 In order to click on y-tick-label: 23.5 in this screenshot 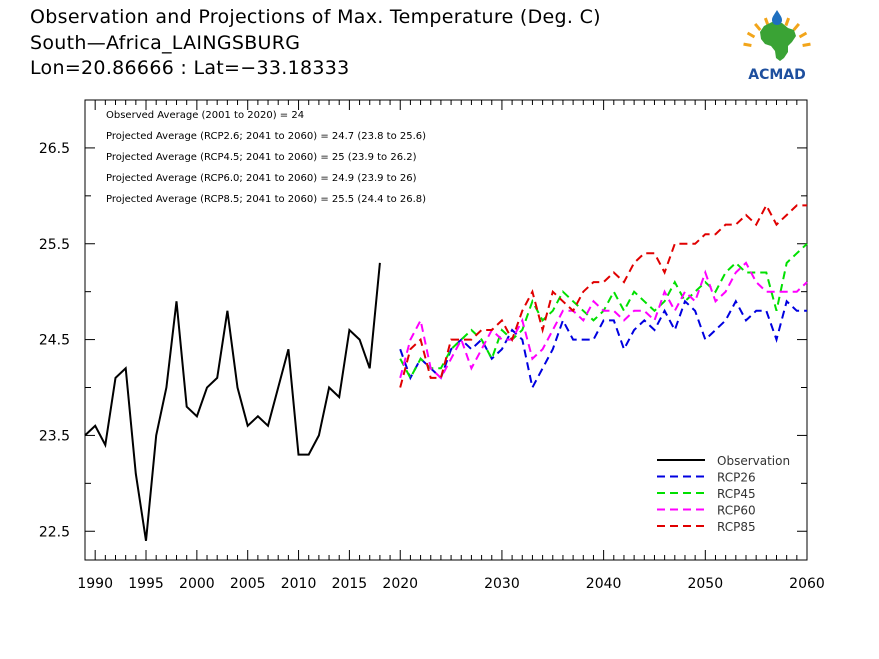, I will do `click(54, 436)`.